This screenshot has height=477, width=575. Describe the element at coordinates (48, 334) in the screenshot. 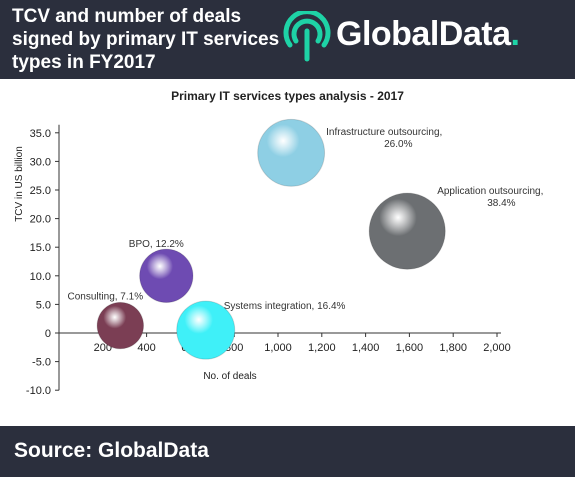

I see `y-tick-label: 0` at that location.